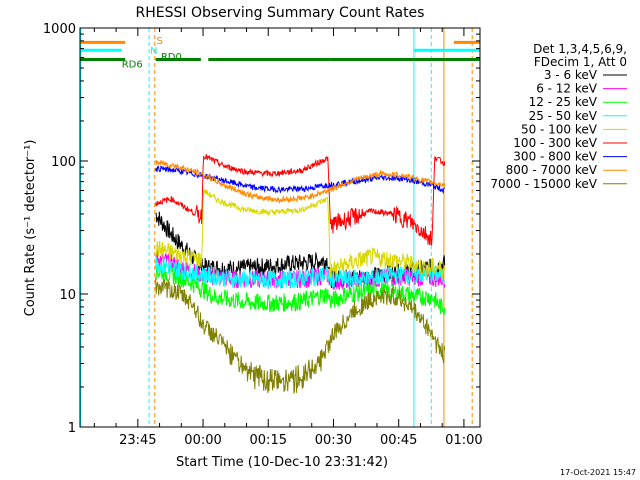 This screenshot has width=640, height=480. I want to click on flag-label: S, so click(160, 41).